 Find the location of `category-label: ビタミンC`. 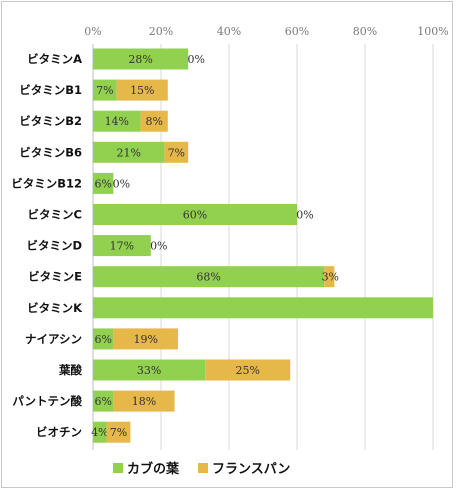

category-label: ビタミンC is located at coordinates (55, 215).